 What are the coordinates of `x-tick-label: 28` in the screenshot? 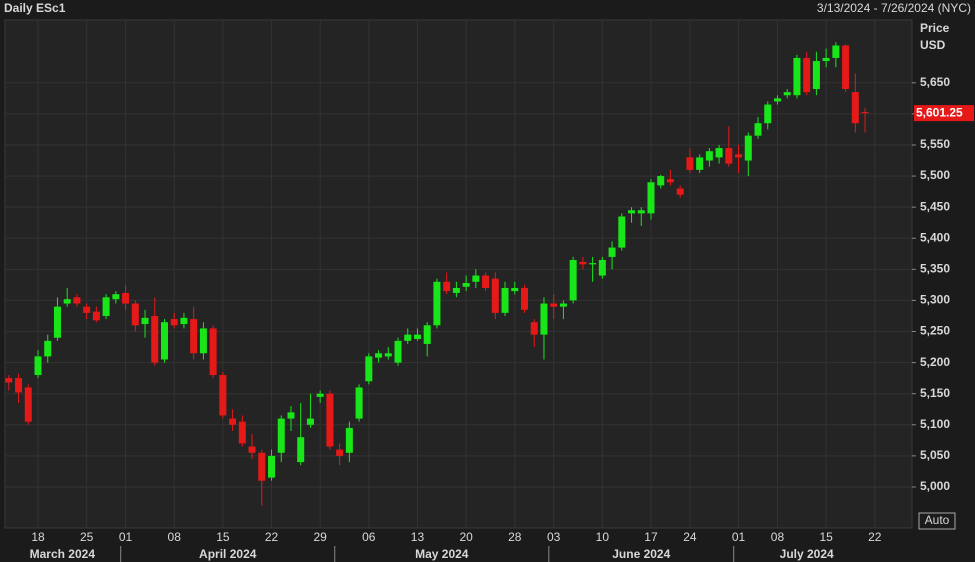 It's located at (515, 537).